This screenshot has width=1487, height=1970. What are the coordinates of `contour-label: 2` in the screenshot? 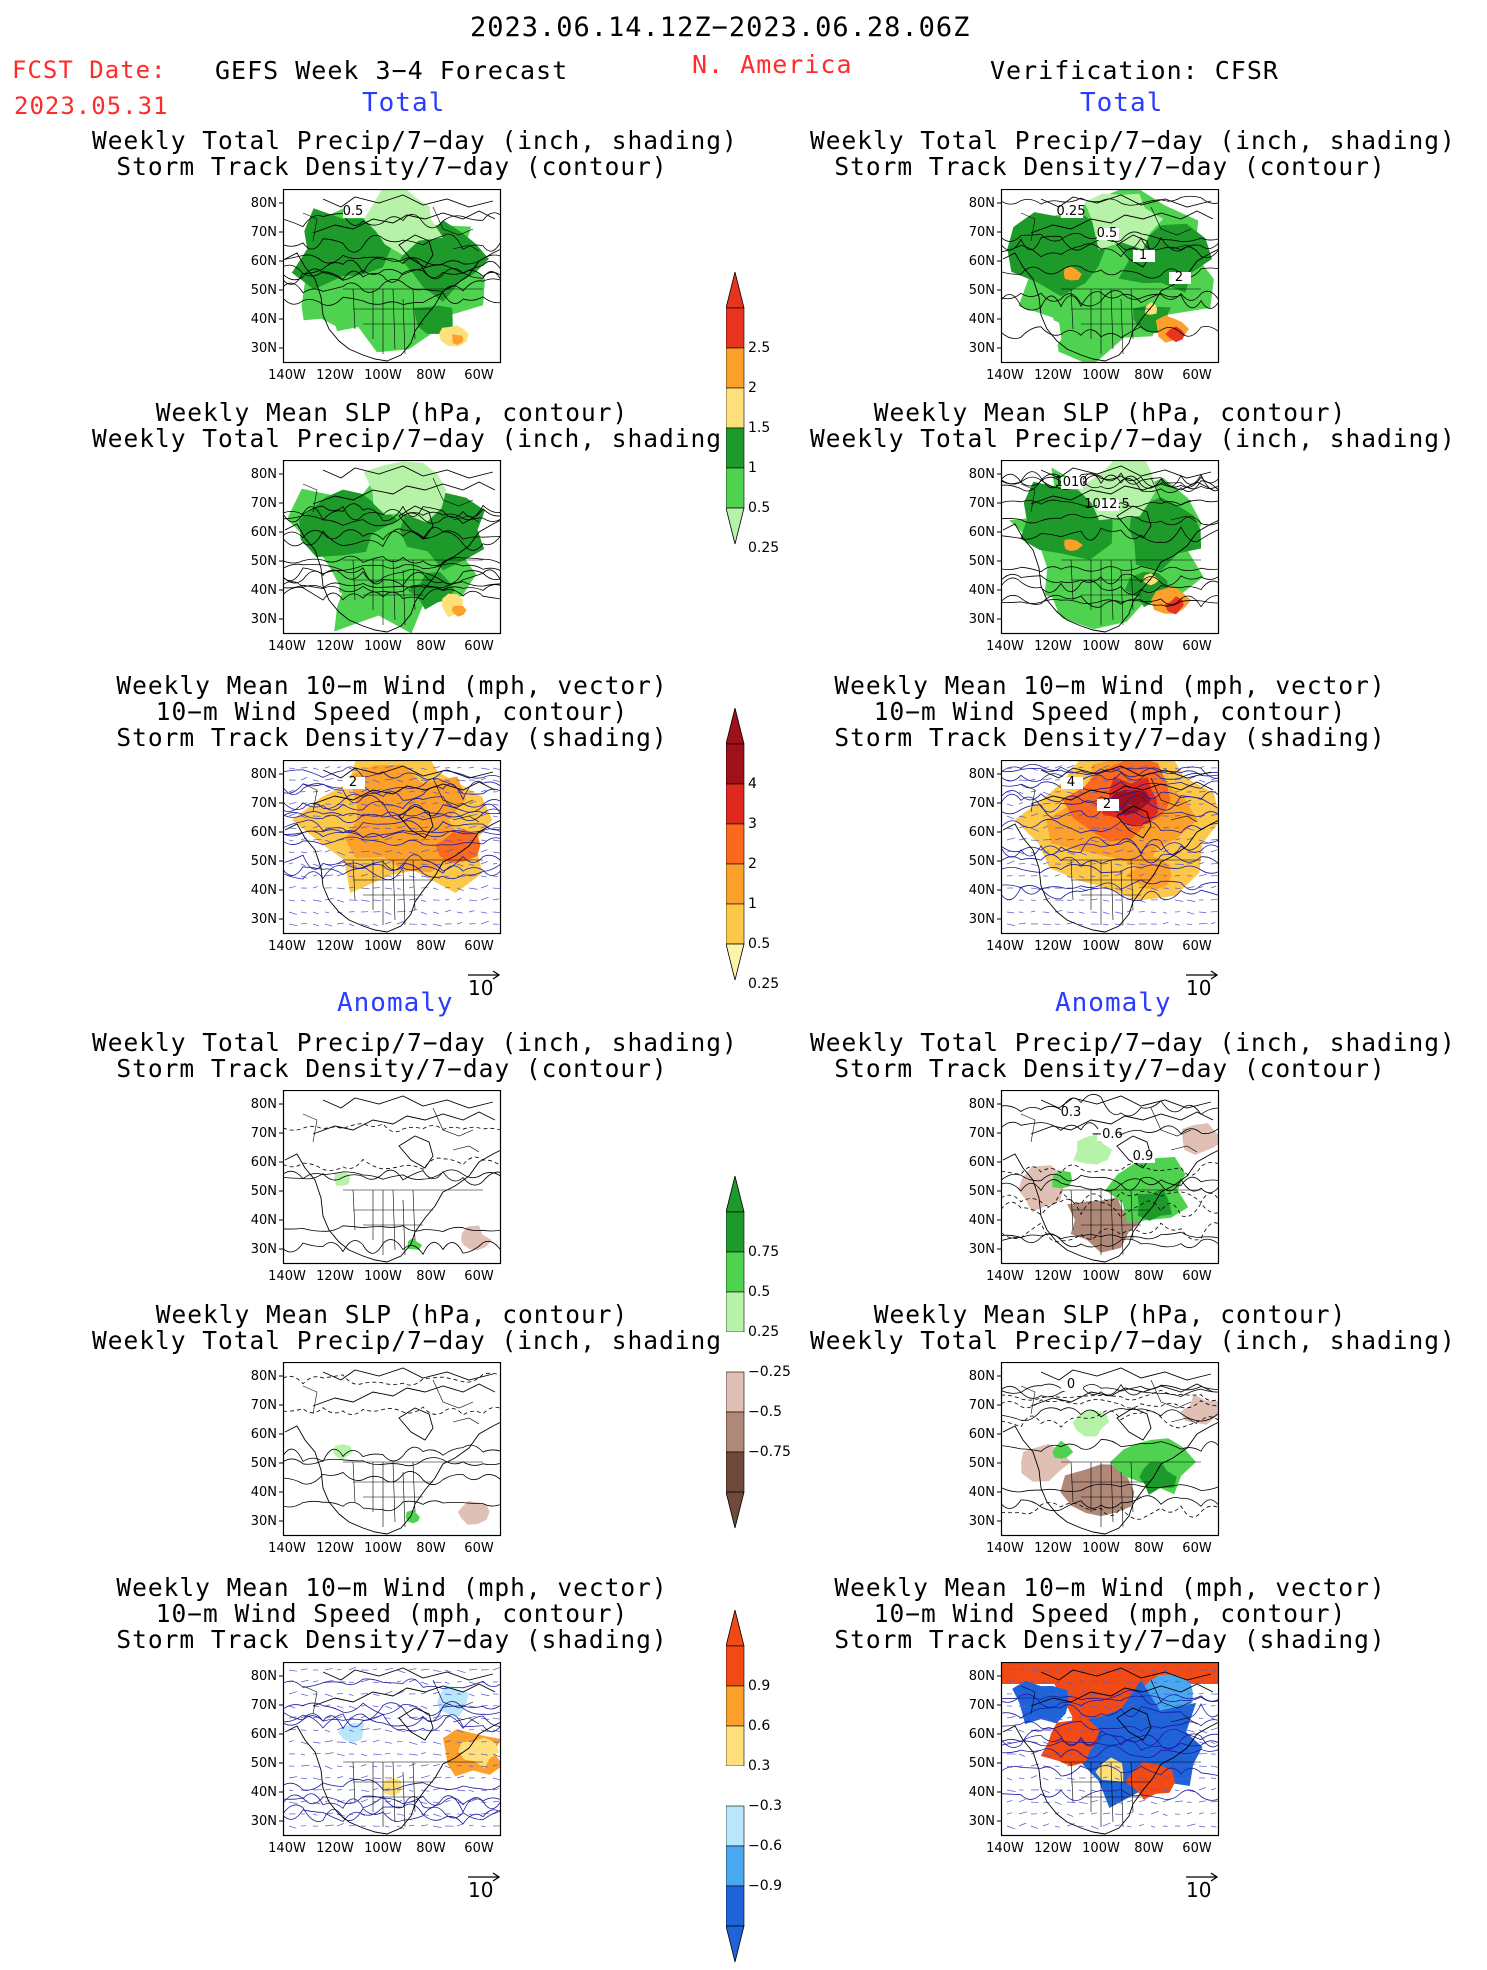 It's located at (1107, 804).